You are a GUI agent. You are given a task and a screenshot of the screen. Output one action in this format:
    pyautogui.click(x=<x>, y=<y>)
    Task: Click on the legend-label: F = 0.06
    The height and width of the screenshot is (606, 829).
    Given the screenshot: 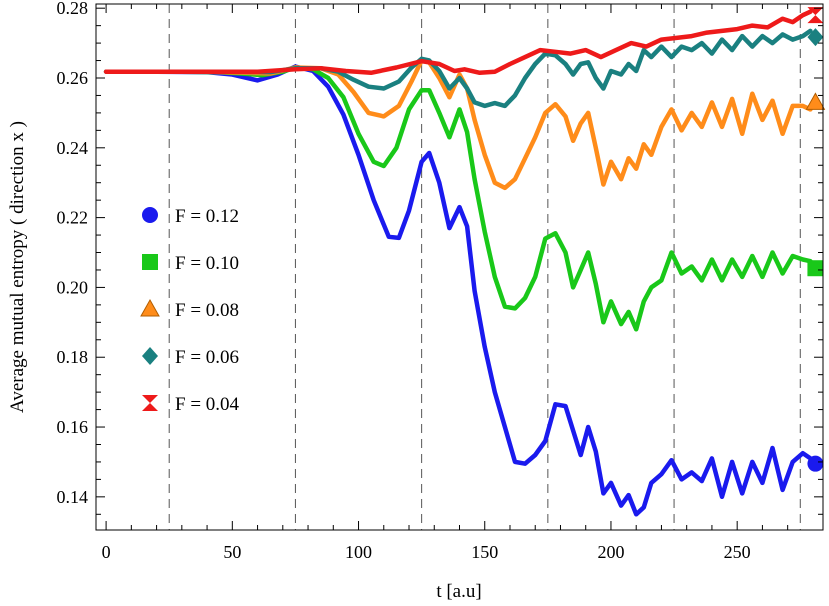 What is the action you would take?
    pyautogui.click(x=207, y=357)
    